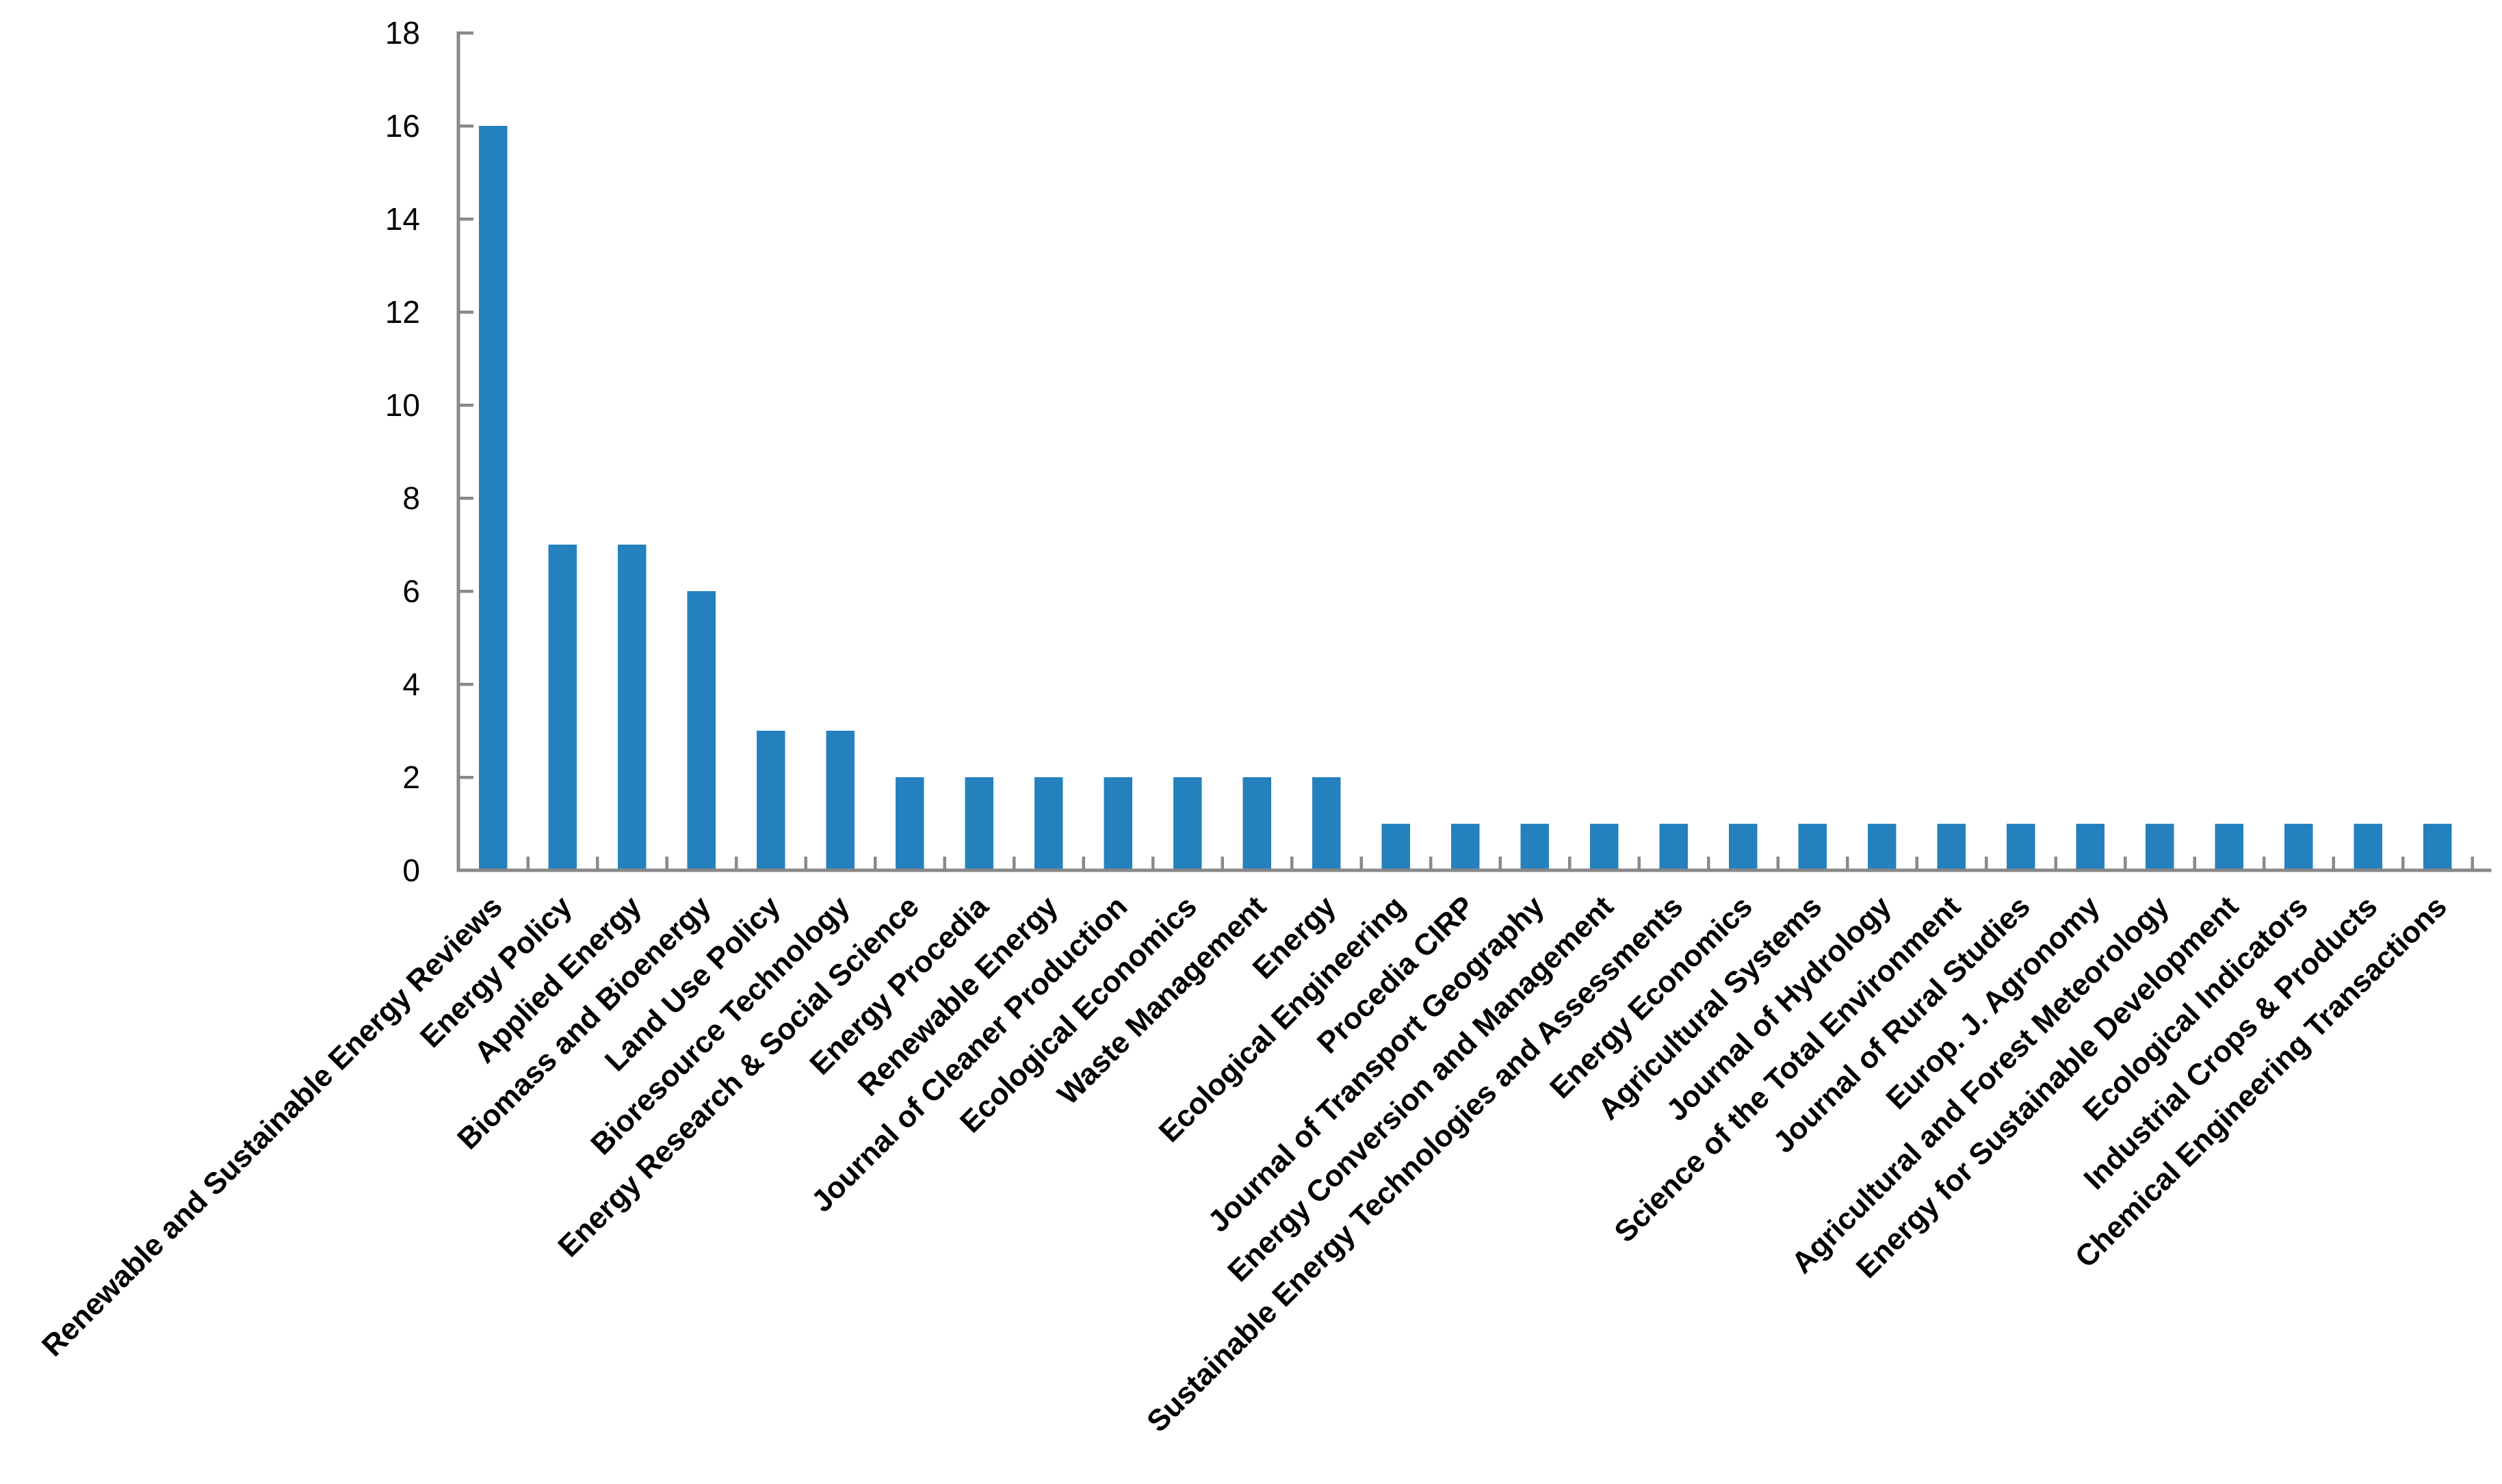  What do you see at coordinates (272, 1126) in the screenshot?
I see `x-category-label: Renewable and Sustainable Energy Reviews` at bounding box center [272, 1126].